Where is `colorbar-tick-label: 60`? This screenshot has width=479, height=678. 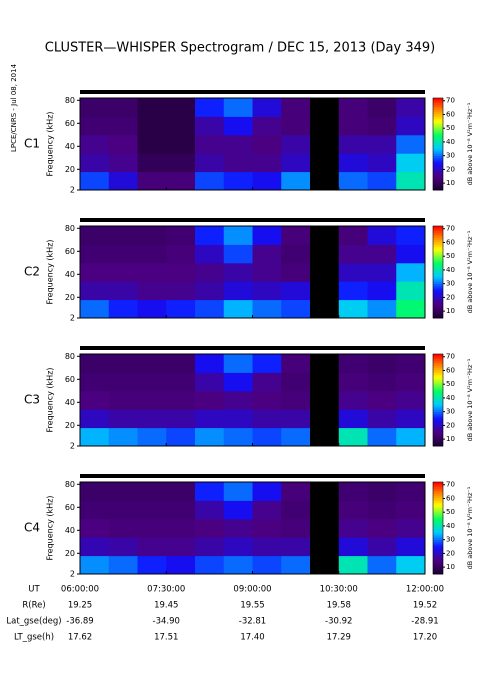
colorbar-tick-label: 60 is located at coordinates (450, 114).